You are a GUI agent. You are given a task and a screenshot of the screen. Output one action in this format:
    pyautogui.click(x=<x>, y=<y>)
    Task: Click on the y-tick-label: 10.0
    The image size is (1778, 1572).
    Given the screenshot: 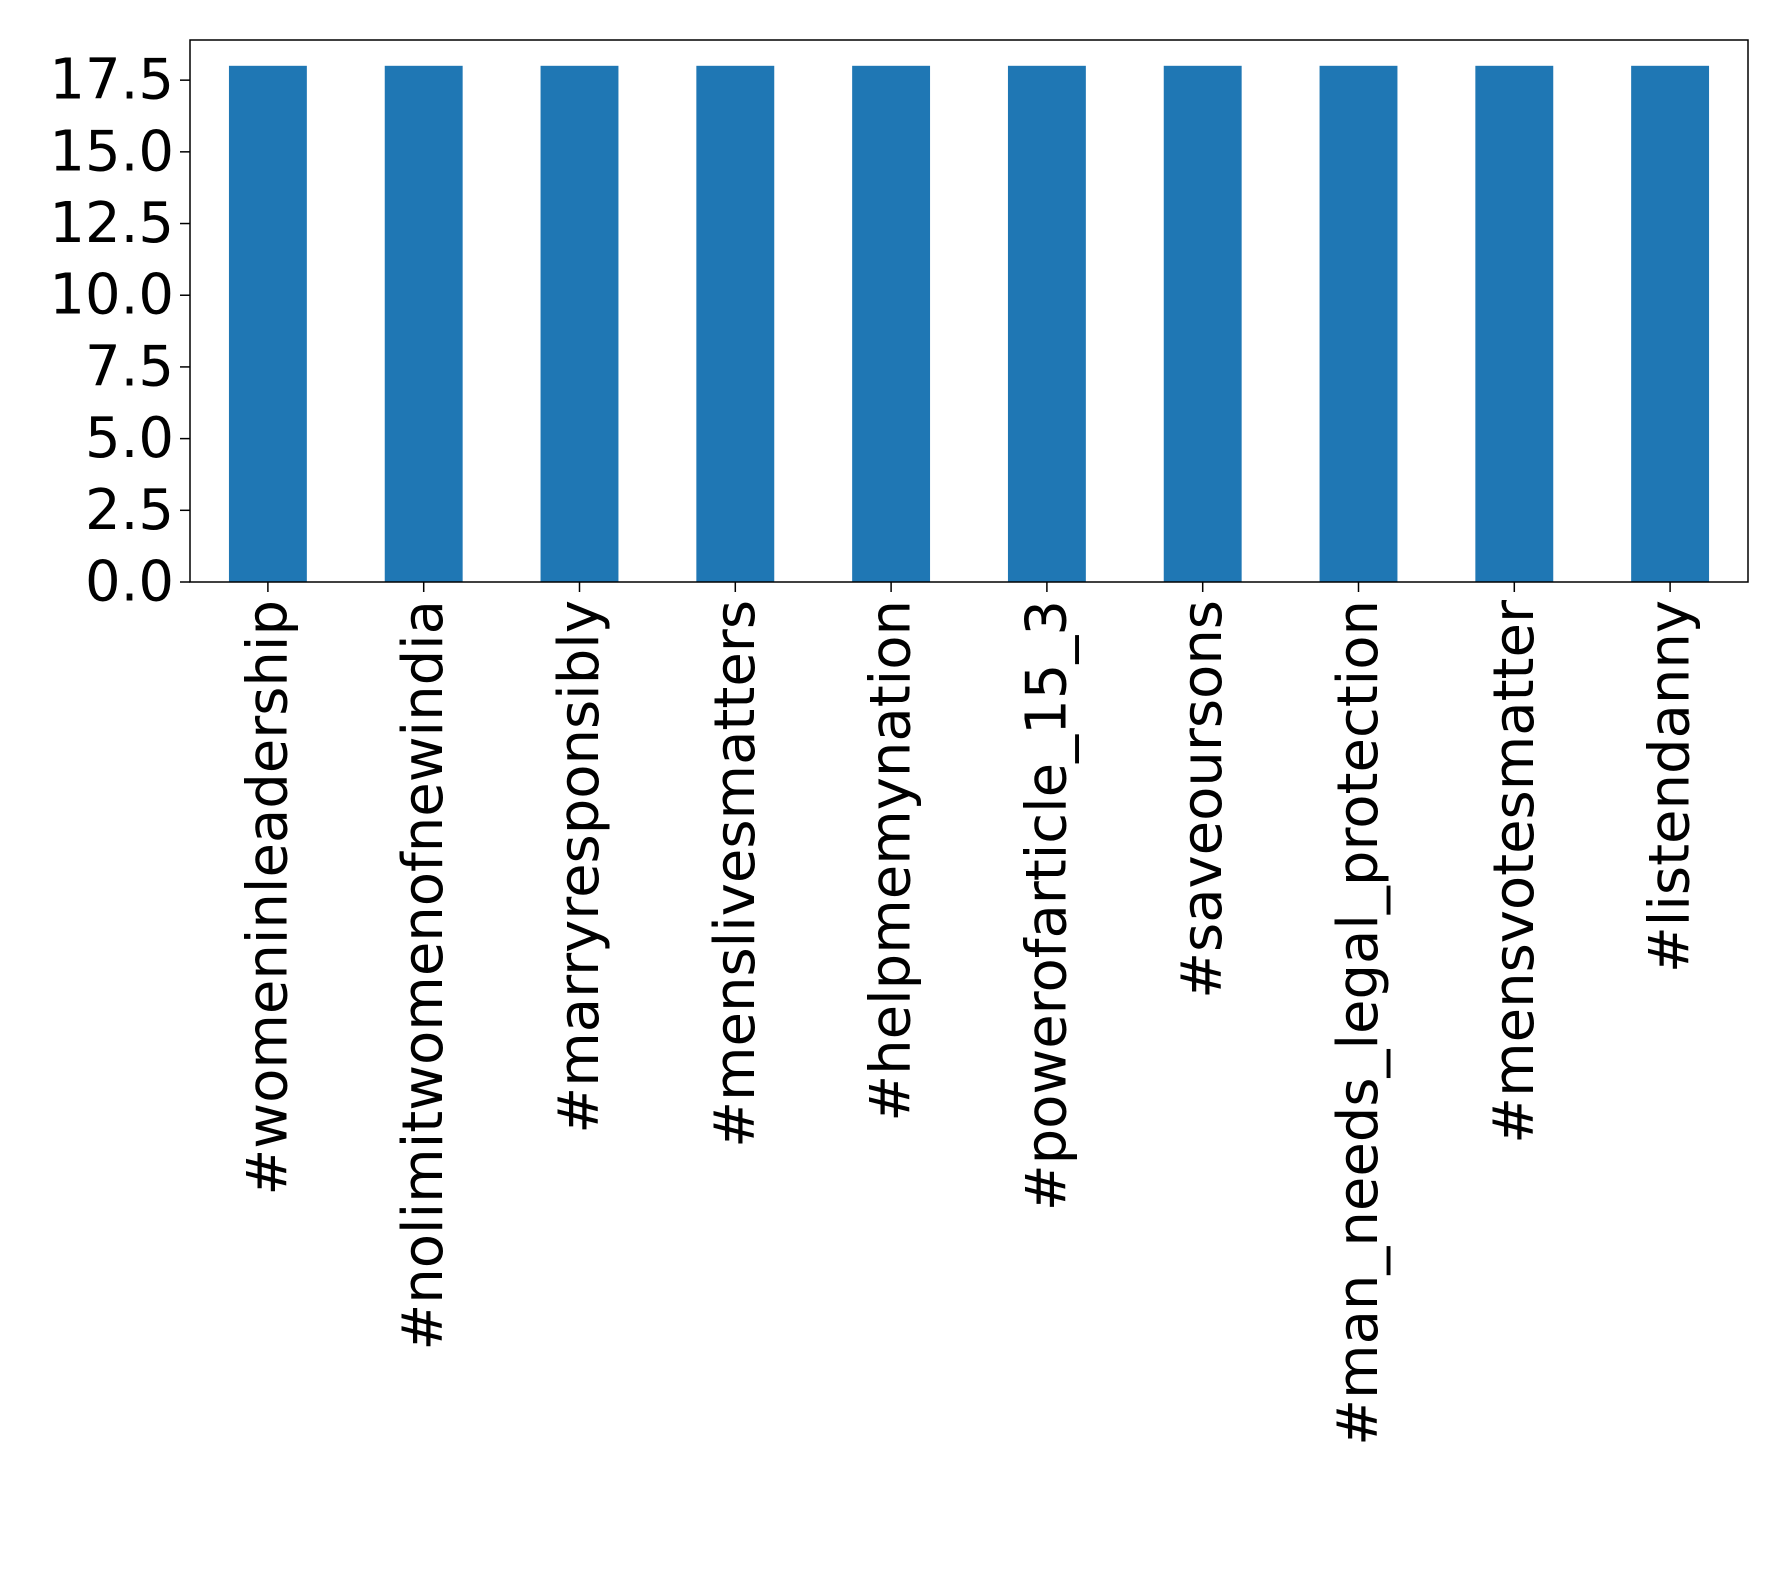 What is the action you would take?
    pyautogui.click(x=111, y=295)
    